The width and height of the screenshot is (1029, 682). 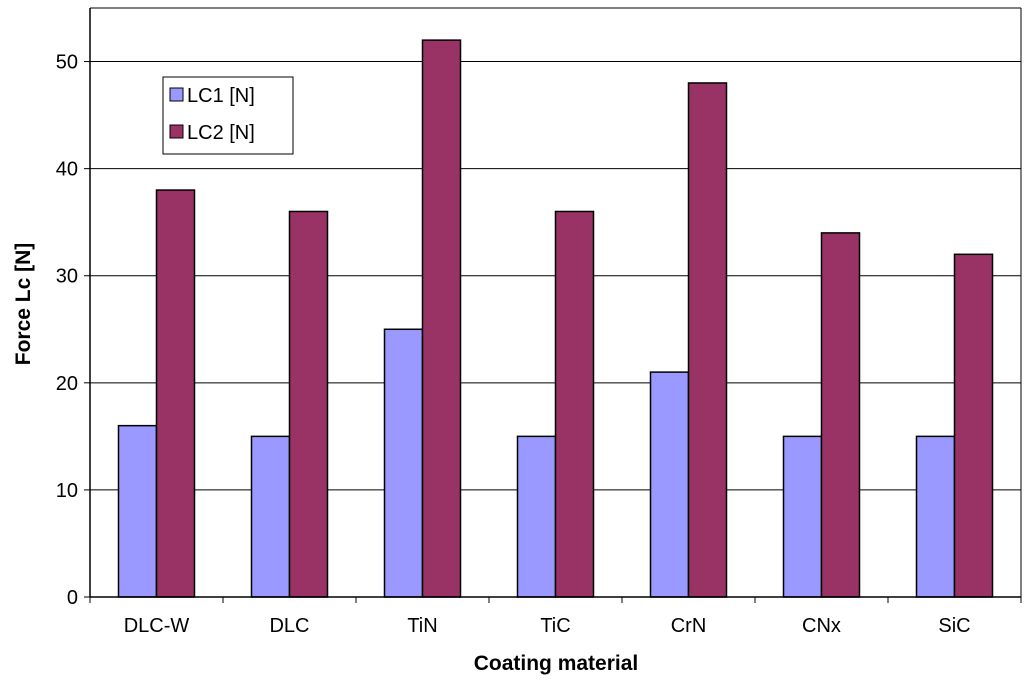 I want to click on y-axis-title: Force Lc [N], so click(x=23, y=304).